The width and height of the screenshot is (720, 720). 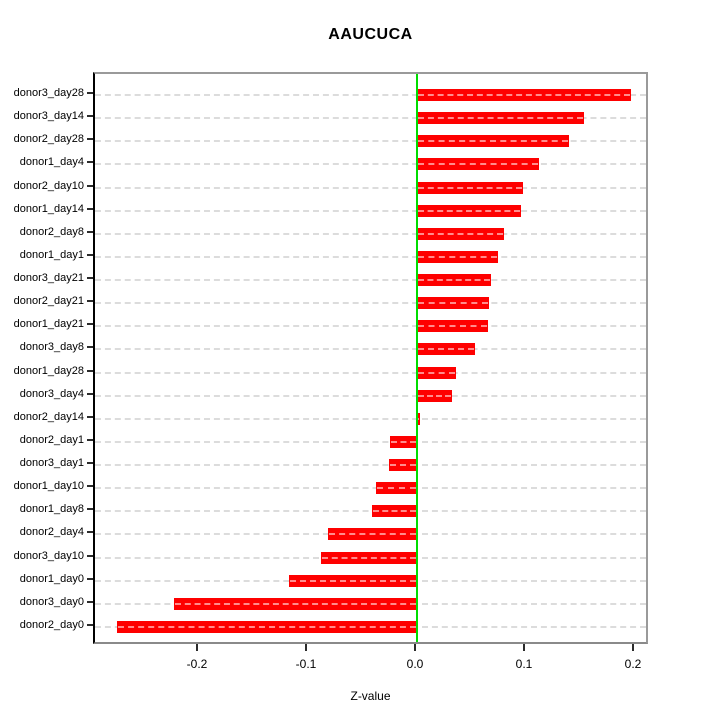 I want to click on bar-donor1_day21, so click(x=452, y=326).